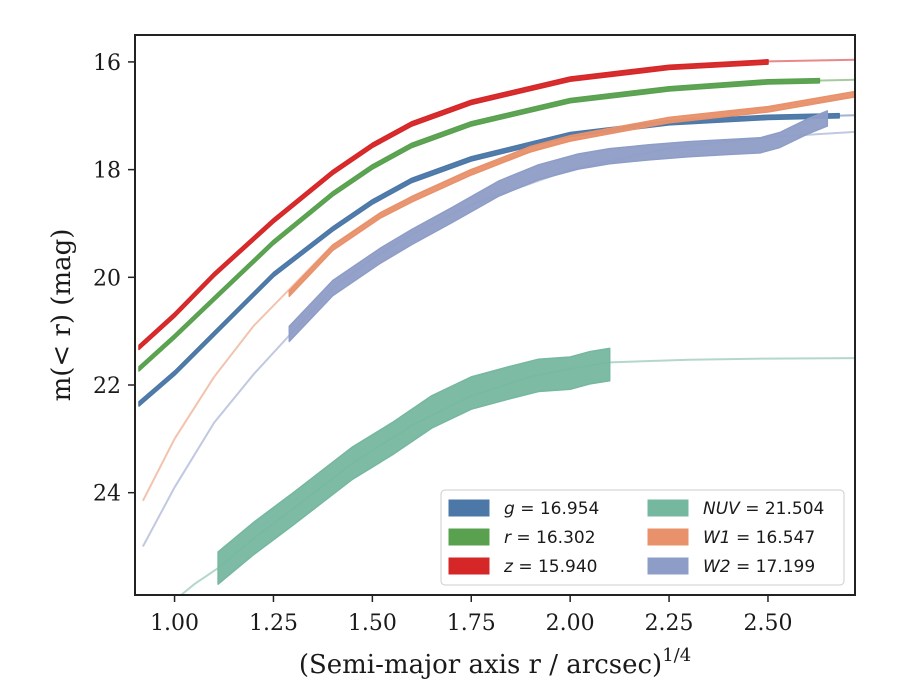  Describe the element at coordinates (508, 538) in the screenshot. I see `legend-band: r` at that location.